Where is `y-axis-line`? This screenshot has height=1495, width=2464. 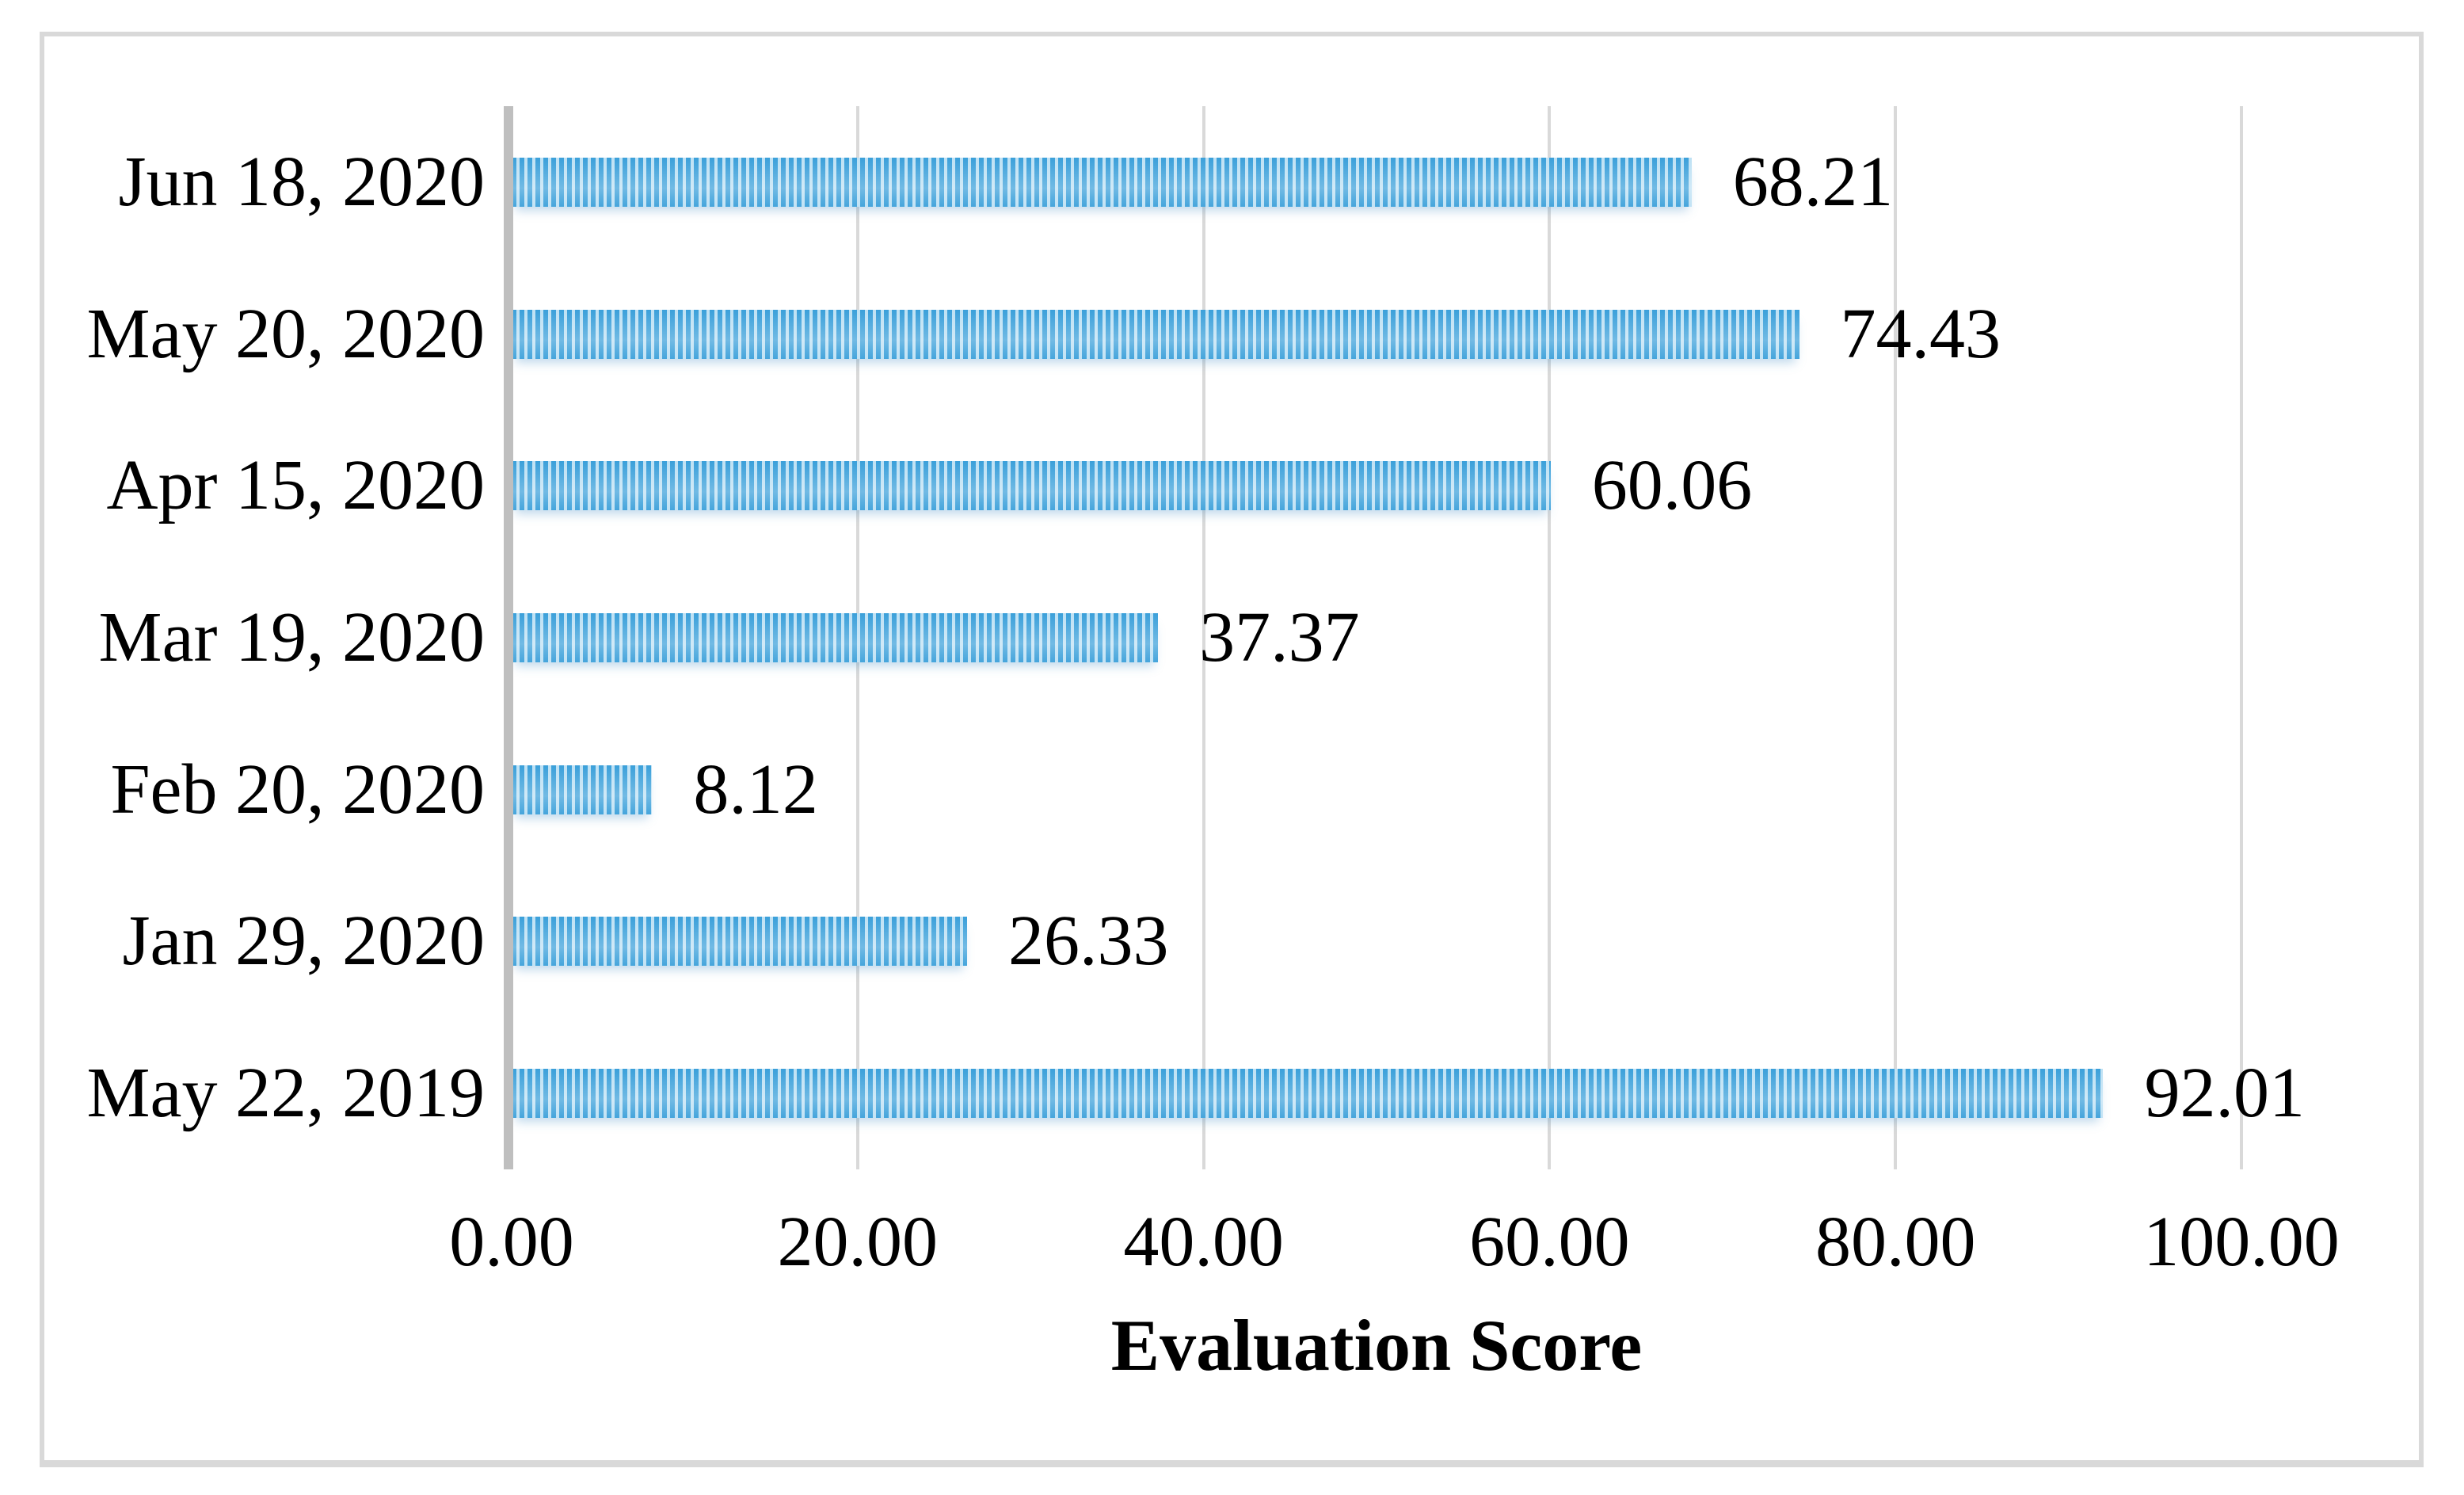 y-axis-line is located at coordinates (508, 637).